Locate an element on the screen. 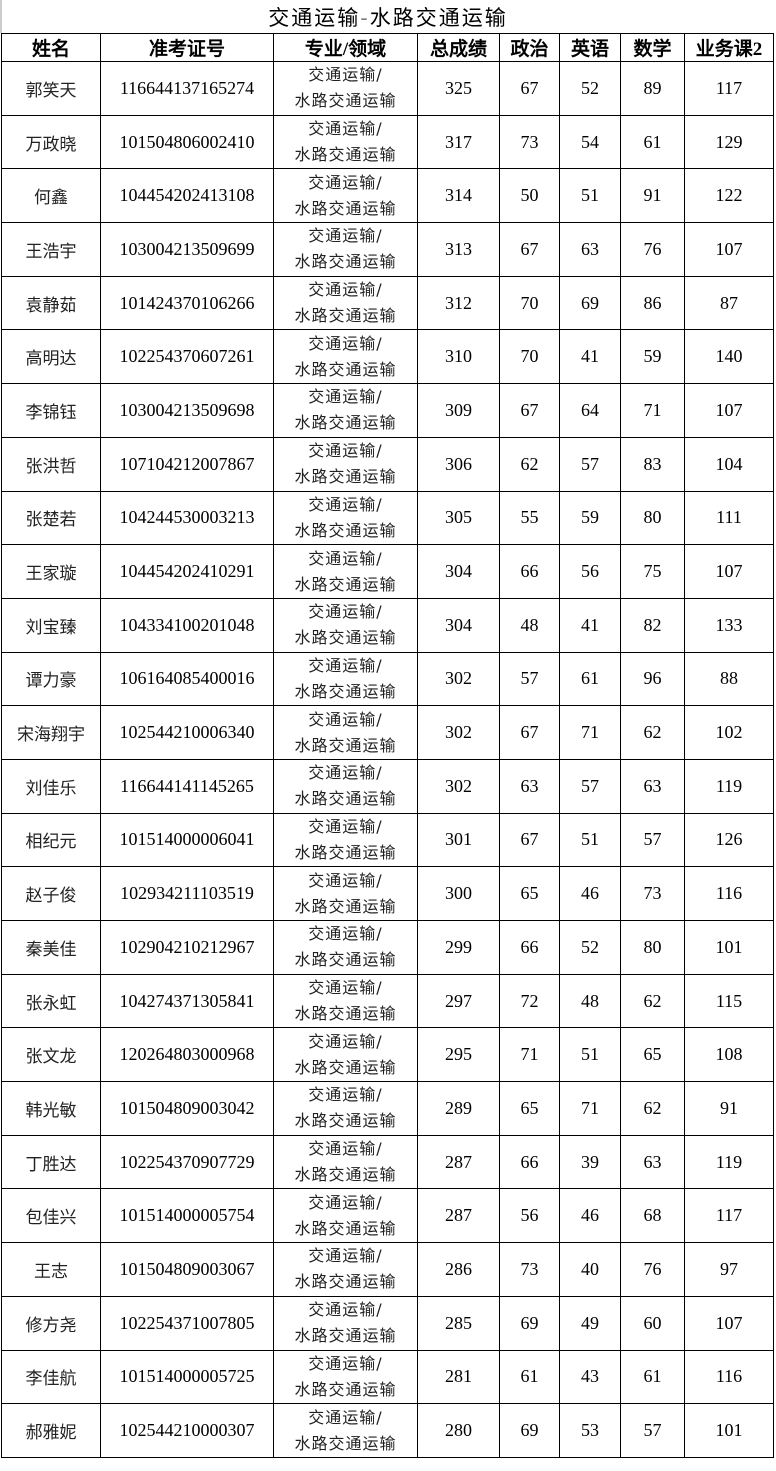  cell-course2: 104 is located at coordinates (729, 464).